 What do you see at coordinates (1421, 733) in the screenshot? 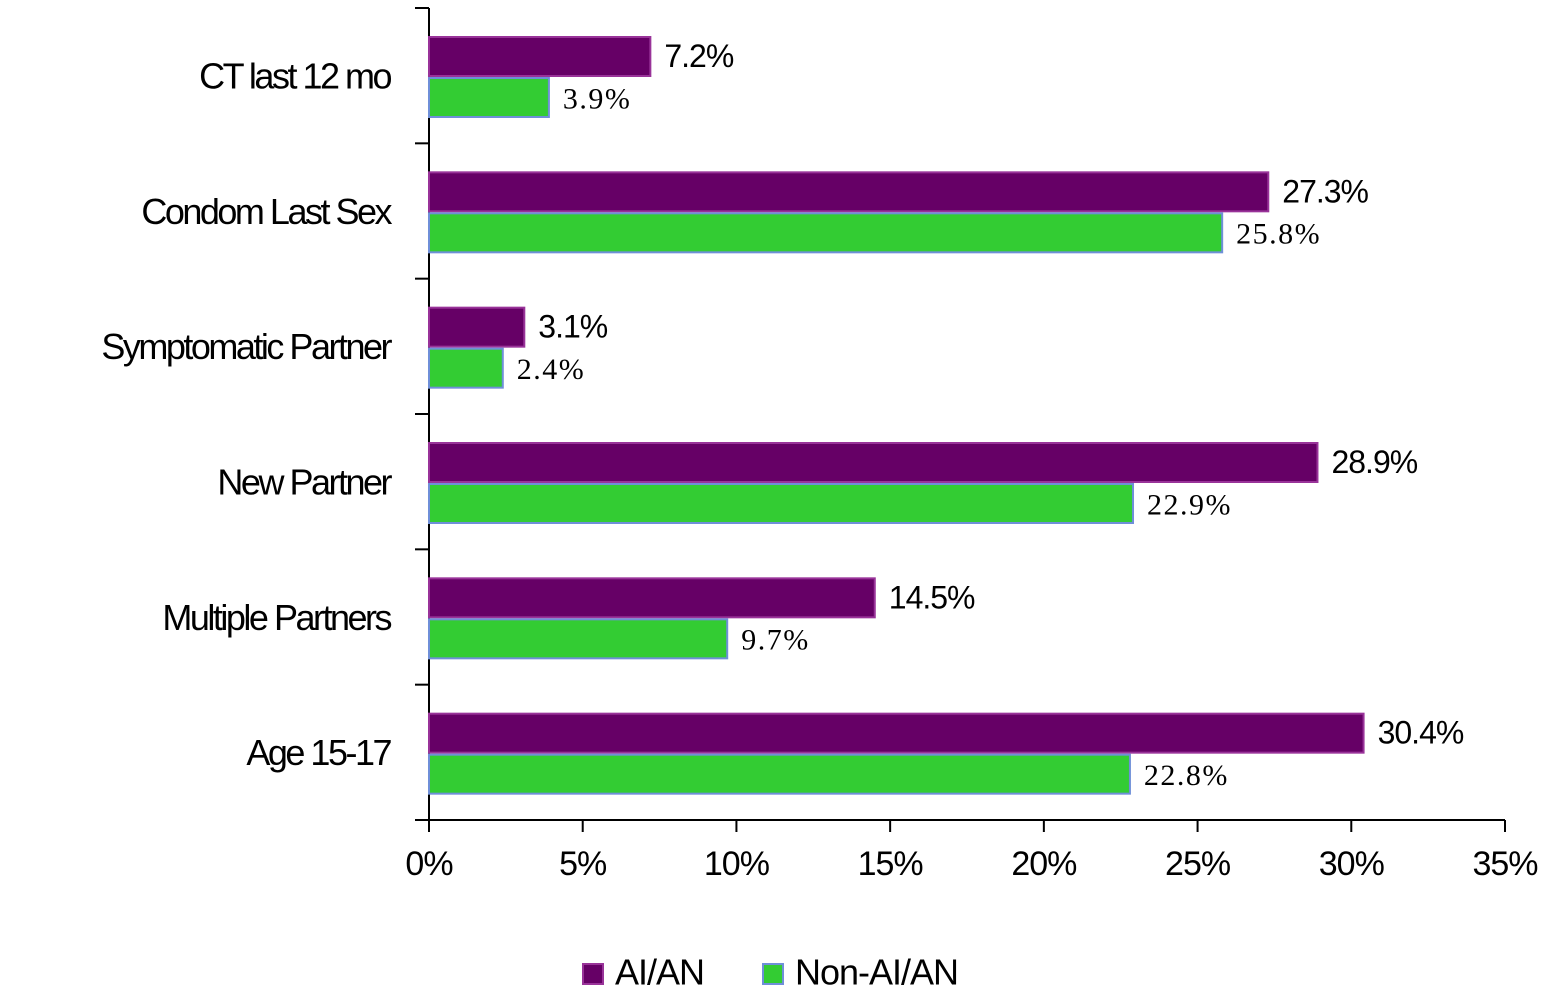
I see `value-label: 30.4%` at bounding box center [1421, 733].